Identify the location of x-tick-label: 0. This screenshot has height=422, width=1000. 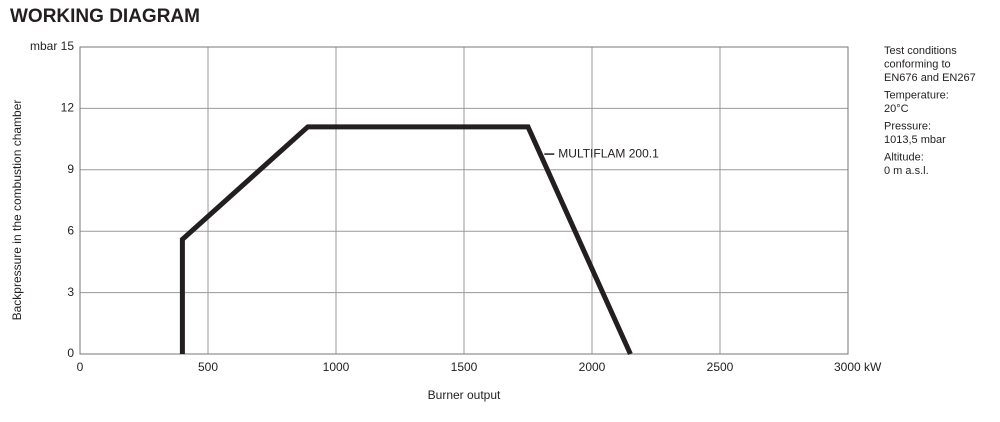
(80, 367).